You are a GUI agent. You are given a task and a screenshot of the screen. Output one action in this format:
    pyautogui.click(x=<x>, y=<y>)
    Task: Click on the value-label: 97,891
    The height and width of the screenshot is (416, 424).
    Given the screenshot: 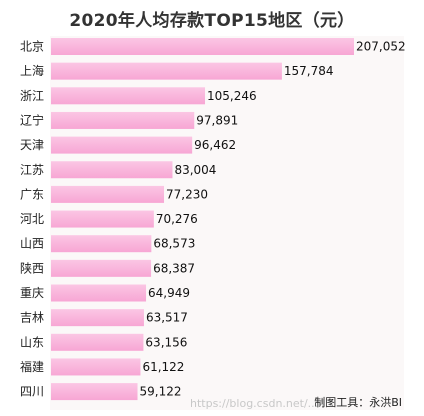 What is the action you would take?
    pyautogui.click(x=217, y=120)
    